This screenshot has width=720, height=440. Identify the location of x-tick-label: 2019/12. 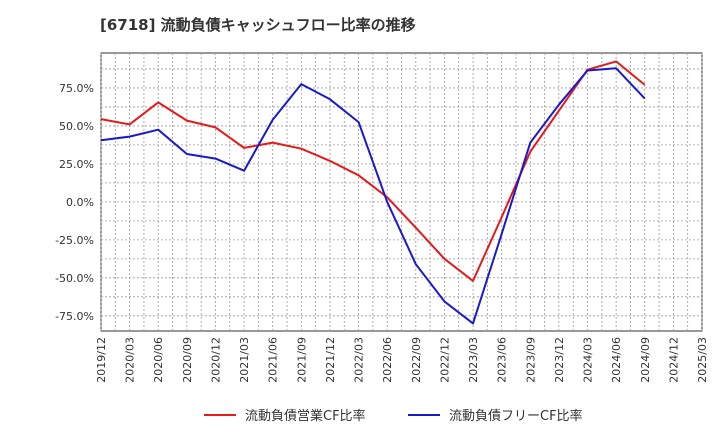
(101, 360).